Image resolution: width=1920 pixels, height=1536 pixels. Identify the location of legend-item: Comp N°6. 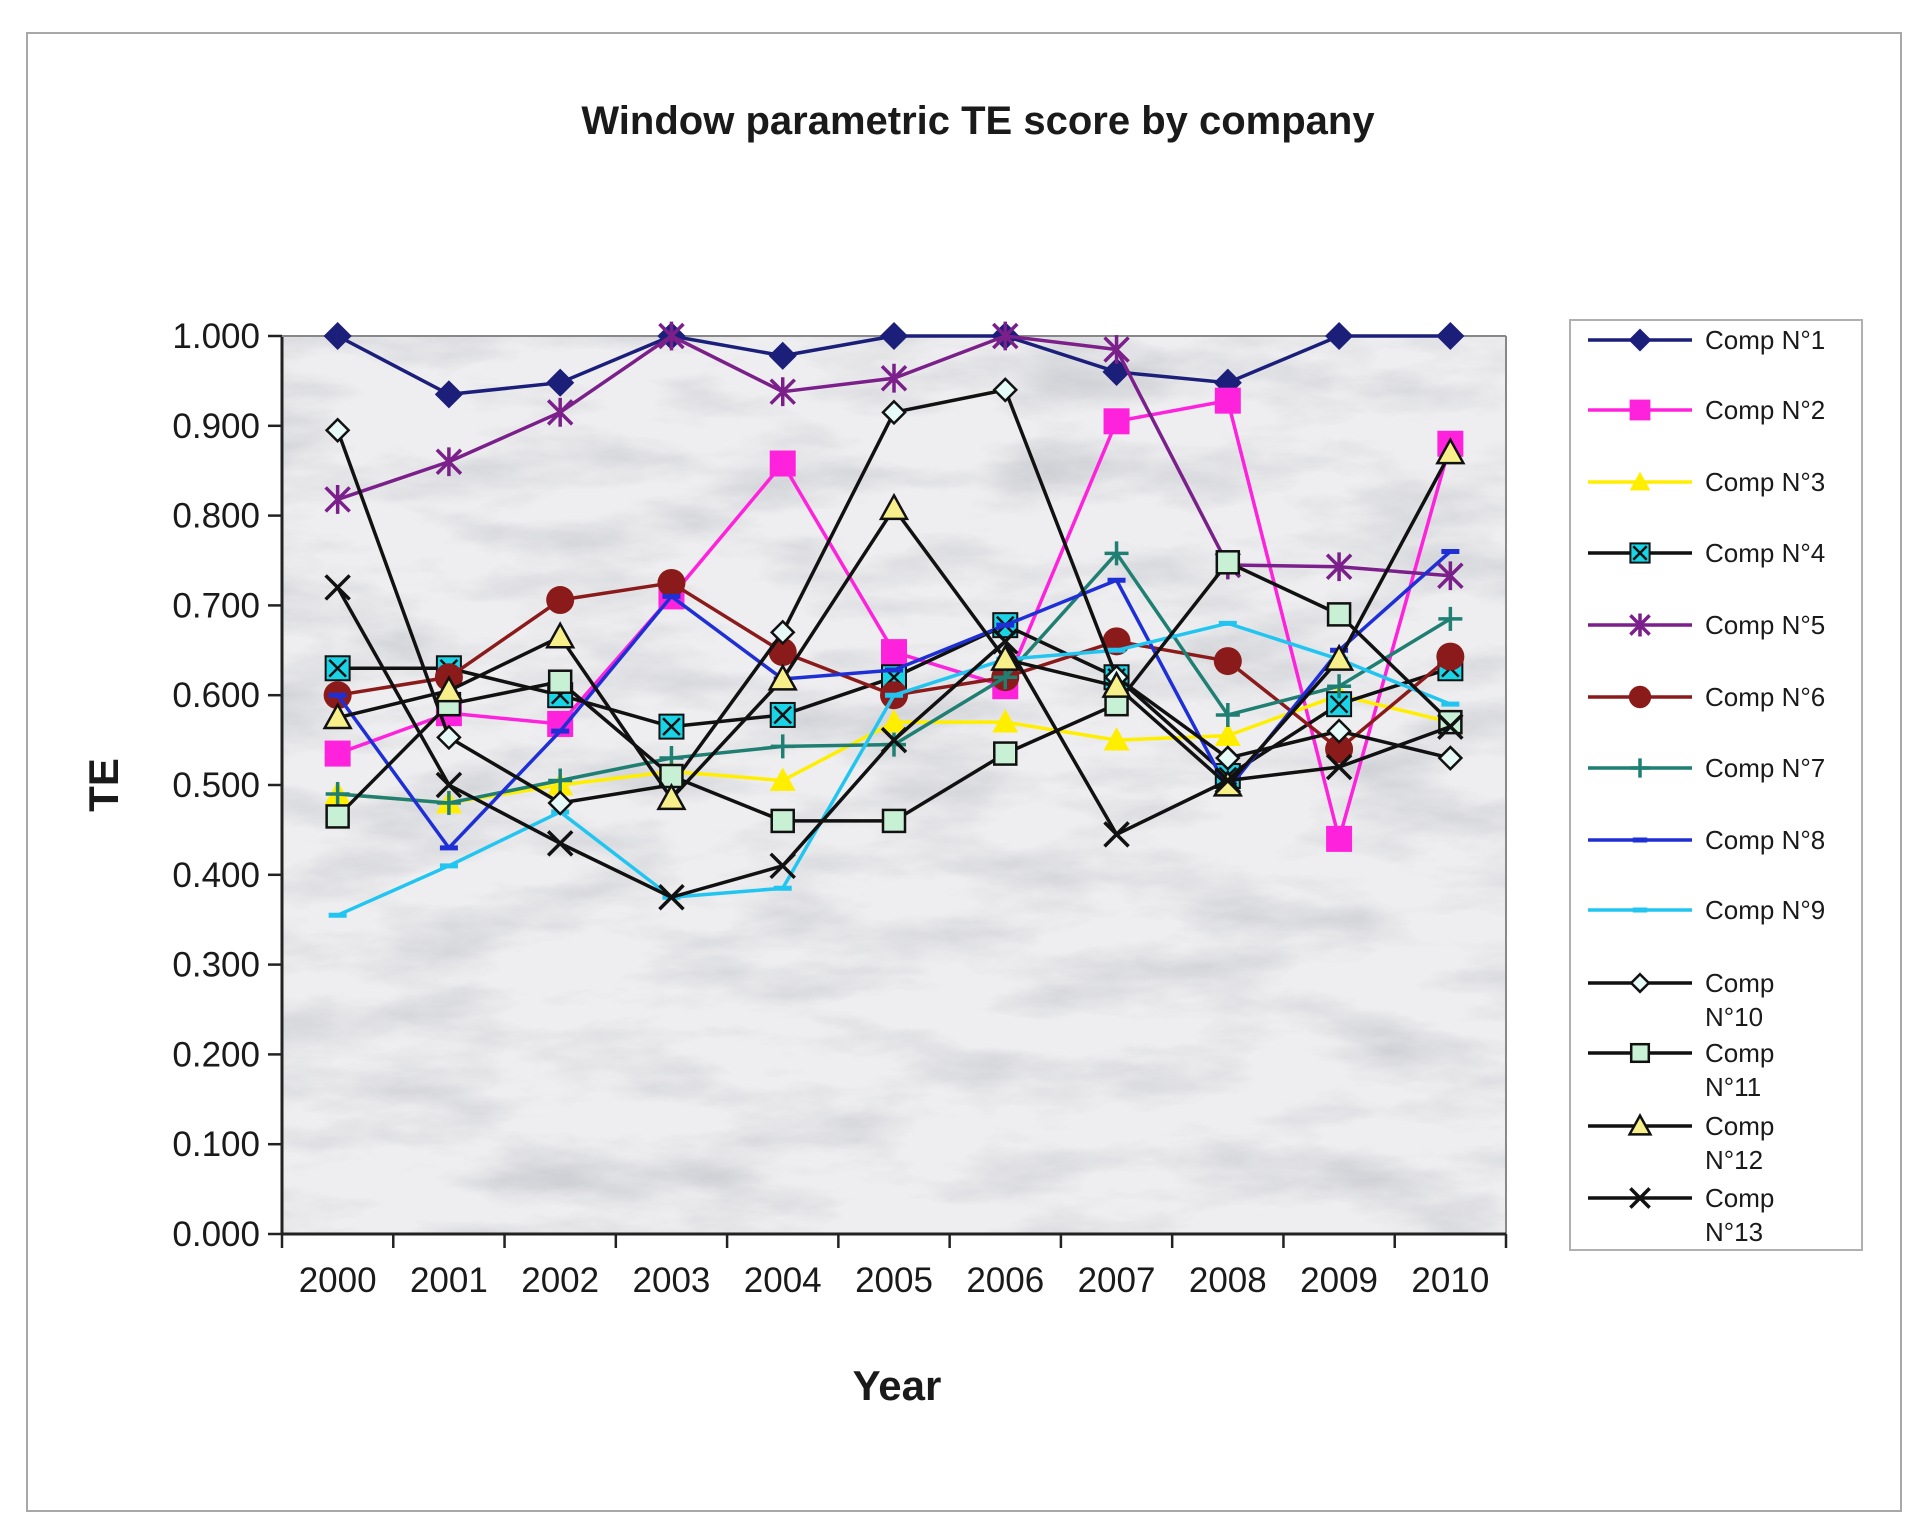
(1706, 697).